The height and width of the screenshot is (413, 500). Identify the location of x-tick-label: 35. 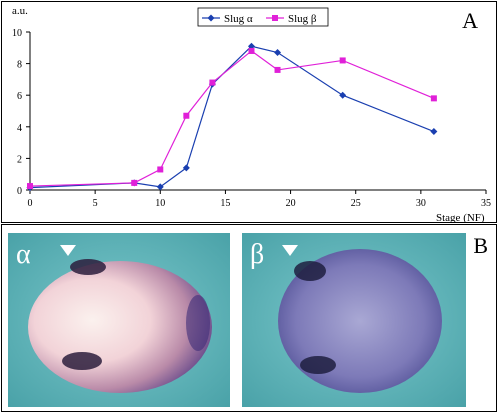
(486, 203).